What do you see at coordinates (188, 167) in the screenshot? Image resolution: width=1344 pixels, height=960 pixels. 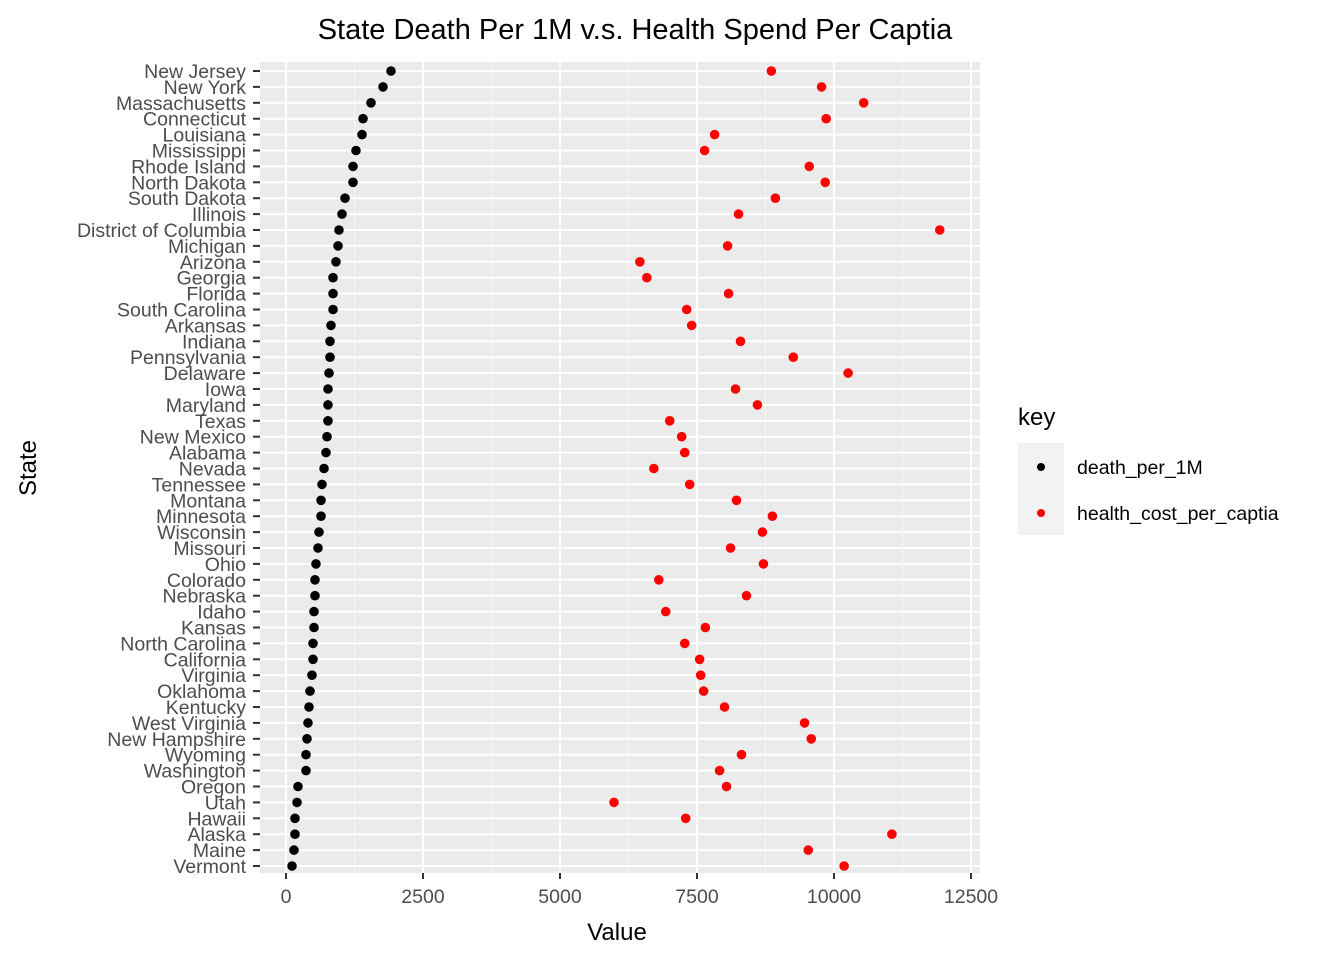 I see `y-tick-label: Rhode Island` at bounding box center [188, 167].